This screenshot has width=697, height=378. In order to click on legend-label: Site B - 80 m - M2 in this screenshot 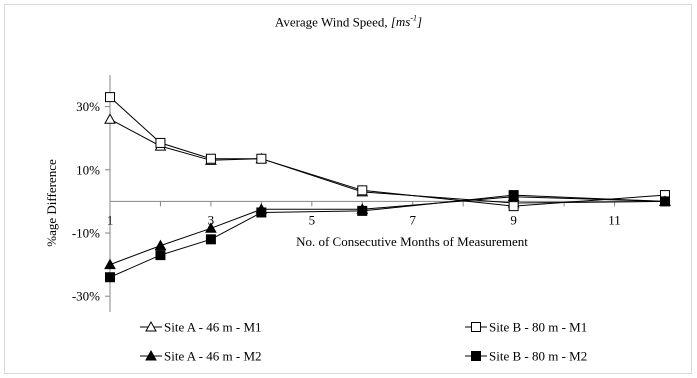, I will do `click(538, 356)`.